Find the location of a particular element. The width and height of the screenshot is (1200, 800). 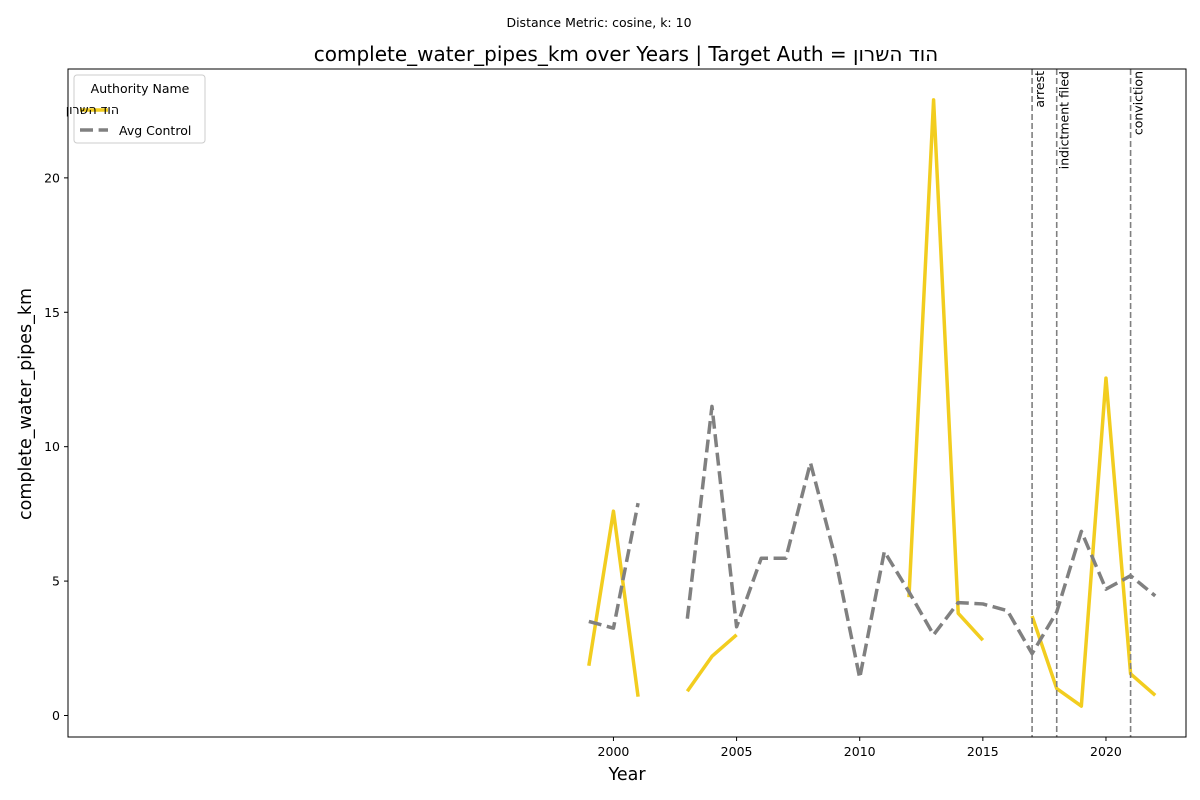

legend: Authority Name הוד השרון Avg Control is located at coordinates (136, 109).